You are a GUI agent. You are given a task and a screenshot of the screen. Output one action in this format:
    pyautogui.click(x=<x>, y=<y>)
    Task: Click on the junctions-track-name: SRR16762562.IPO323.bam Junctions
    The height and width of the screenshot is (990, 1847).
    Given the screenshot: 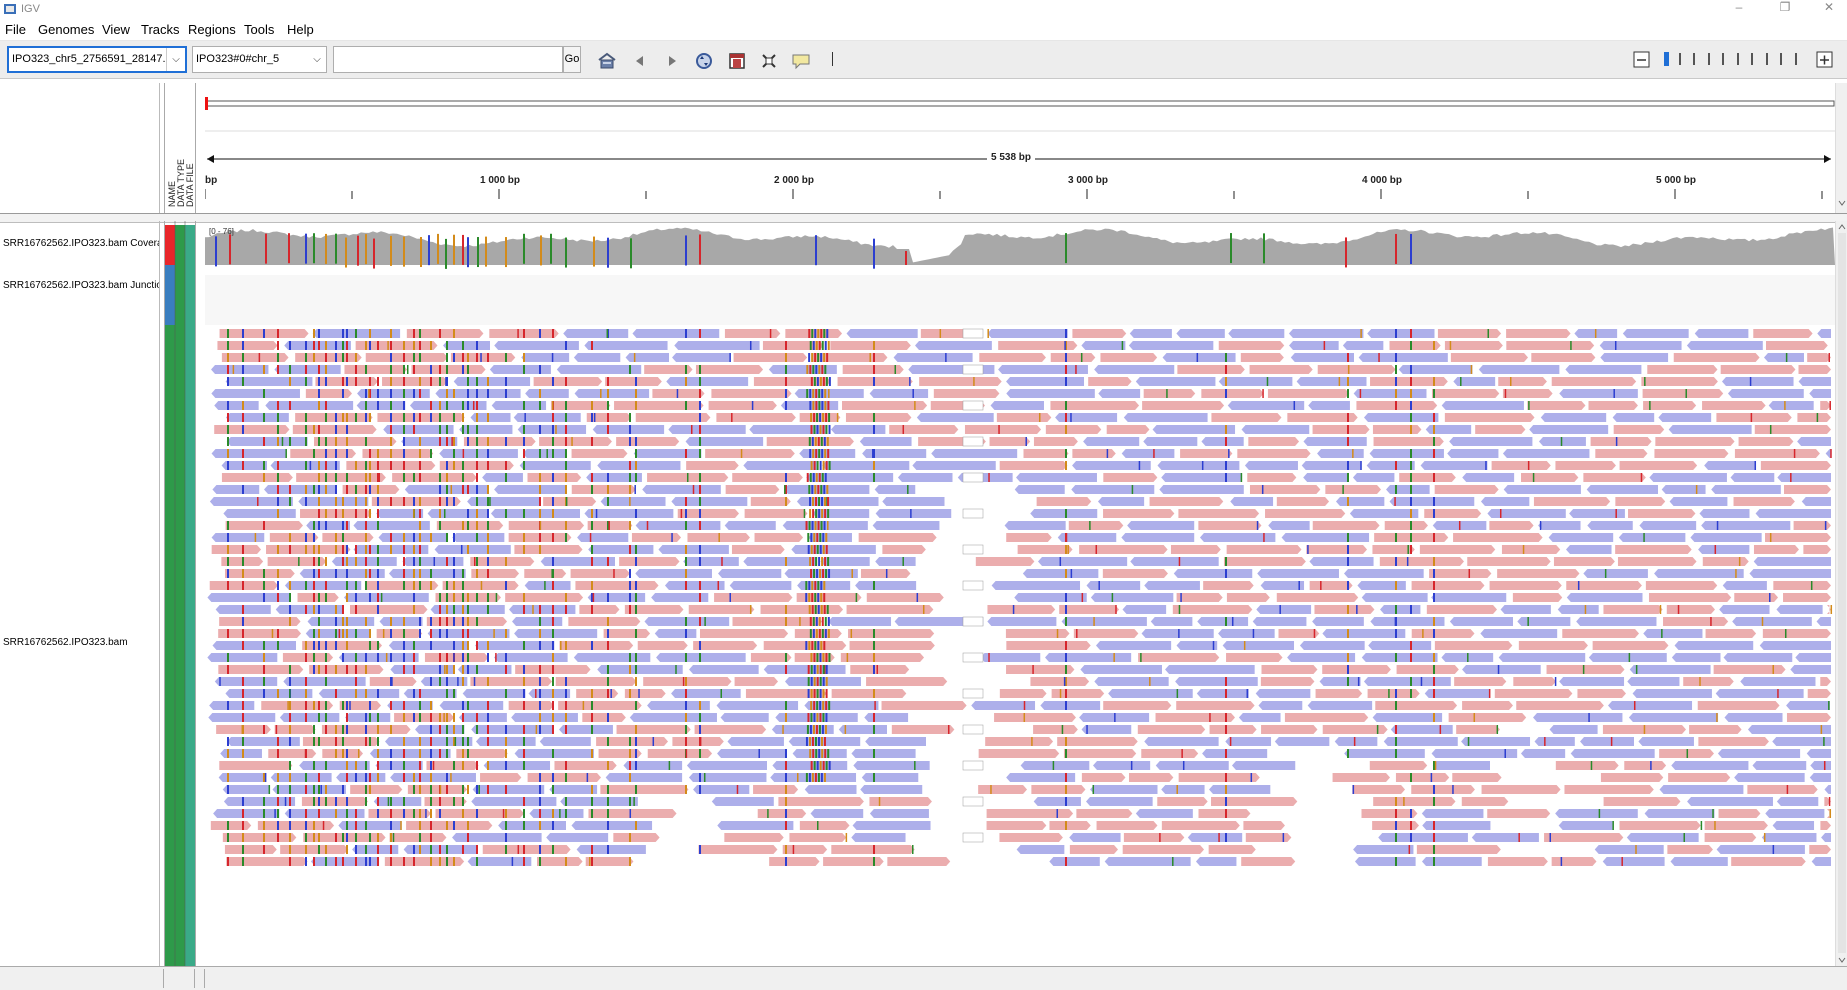 What is the action you would take?
    pyautogui.click(x=81, y=285)
    